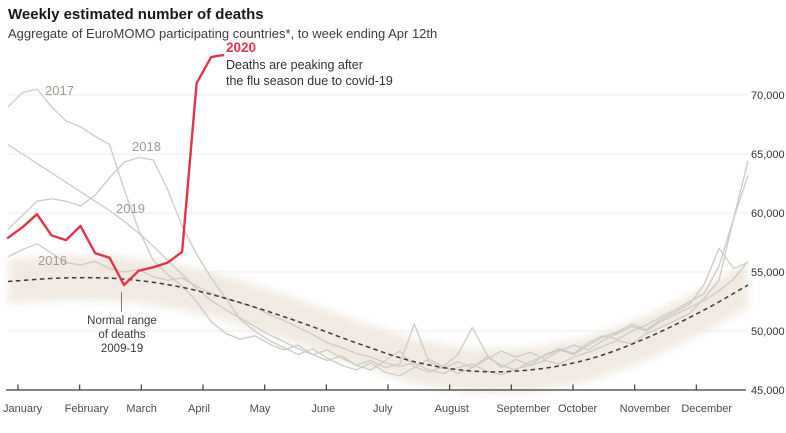 The width and height of the screenshot is (786, 433). I want to click on normal-range-line3: 2009-19, so click(122, 349).